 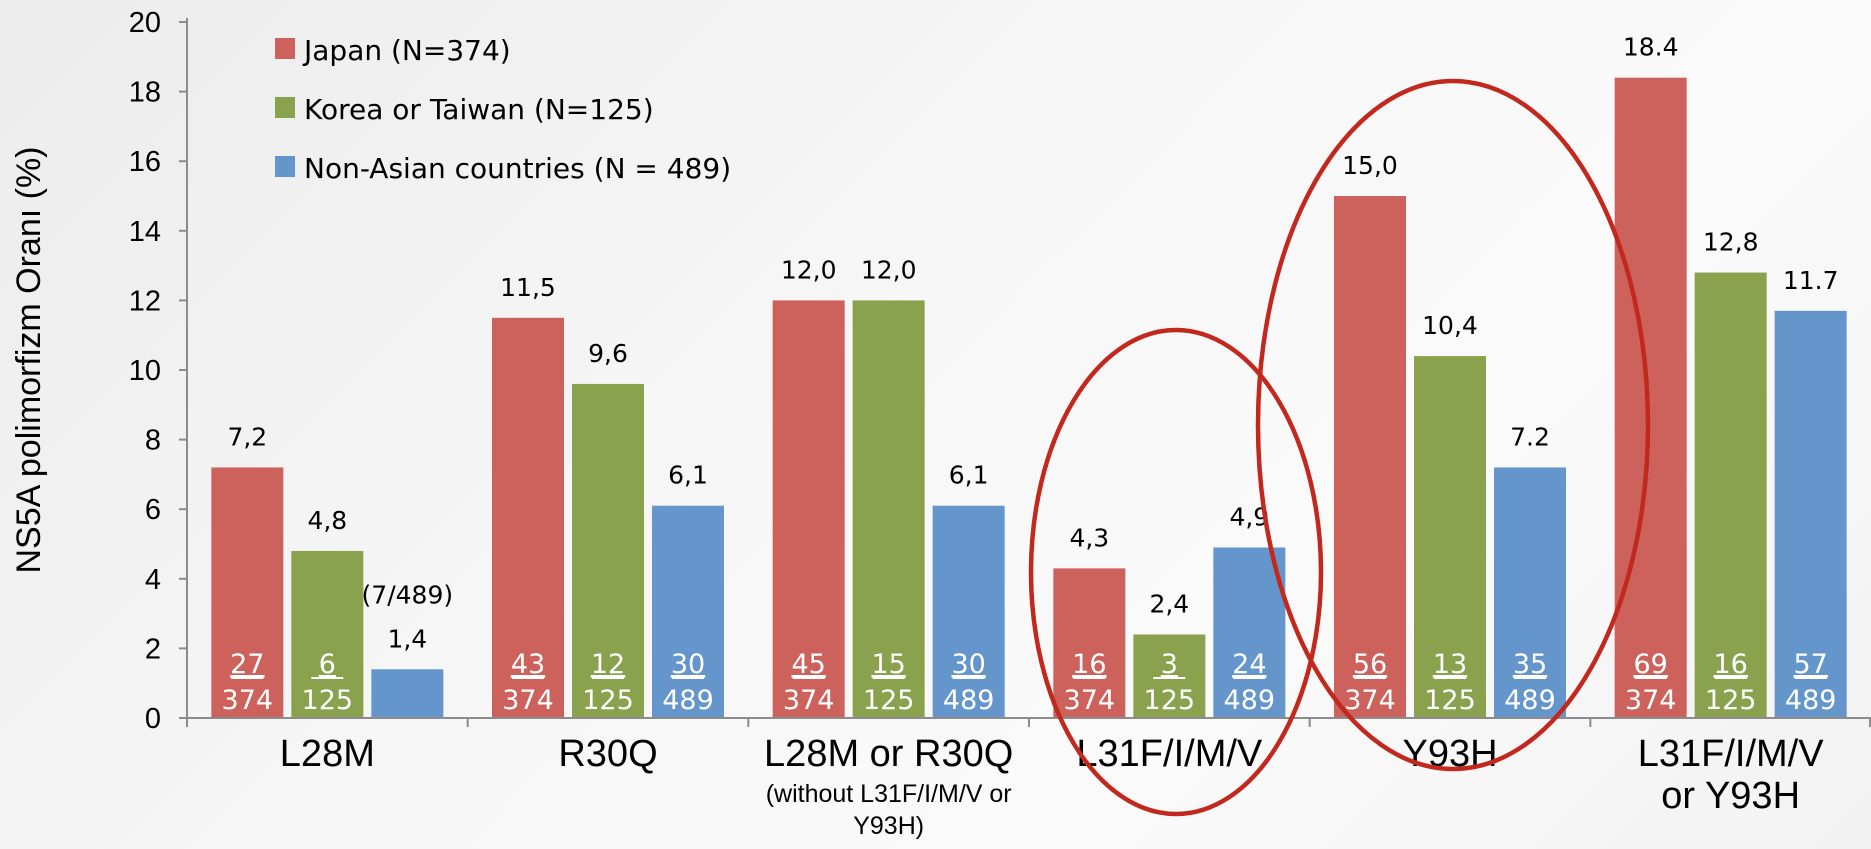 What do you see at coordinates (1811, 280) in the screenshot?
I see `data-label: 11.7` at bounding box center [1811, 280].